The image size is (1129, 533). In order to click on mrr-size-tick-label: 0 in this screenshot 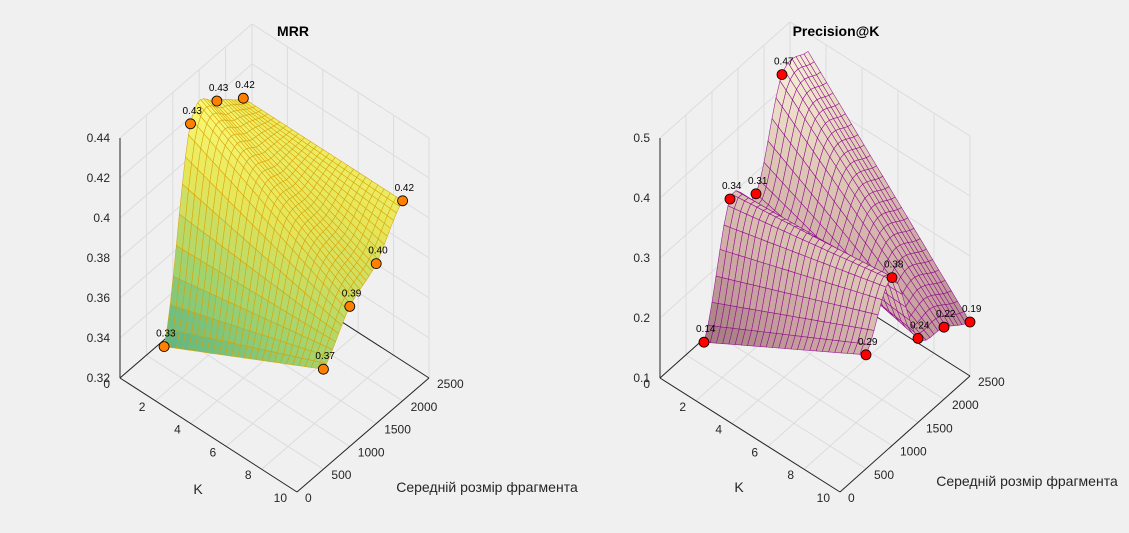, I will do `click(308, 498)`.